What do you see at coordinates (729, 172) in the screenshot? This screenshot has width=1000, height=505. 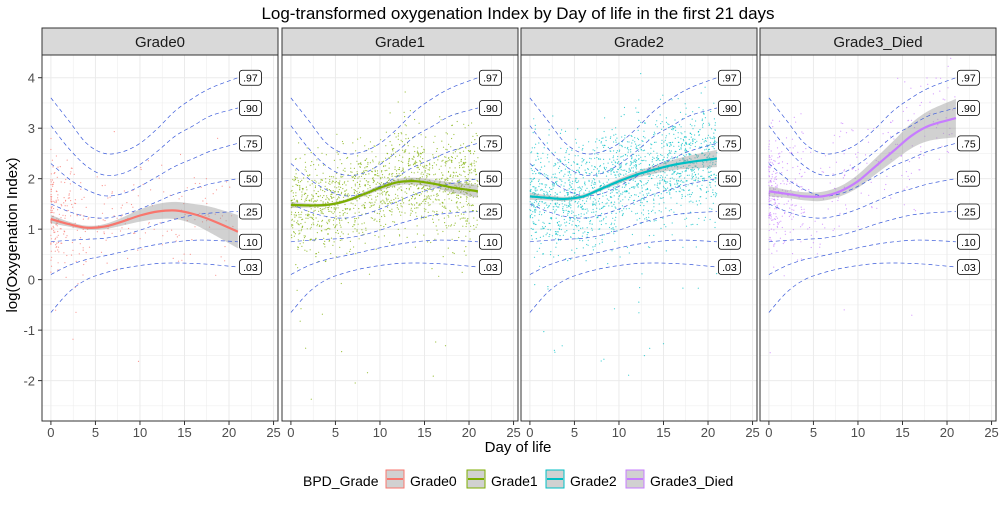 I see `centile-labels: .97.90.75.50.25.10.03` at bounding box center [729, 172].